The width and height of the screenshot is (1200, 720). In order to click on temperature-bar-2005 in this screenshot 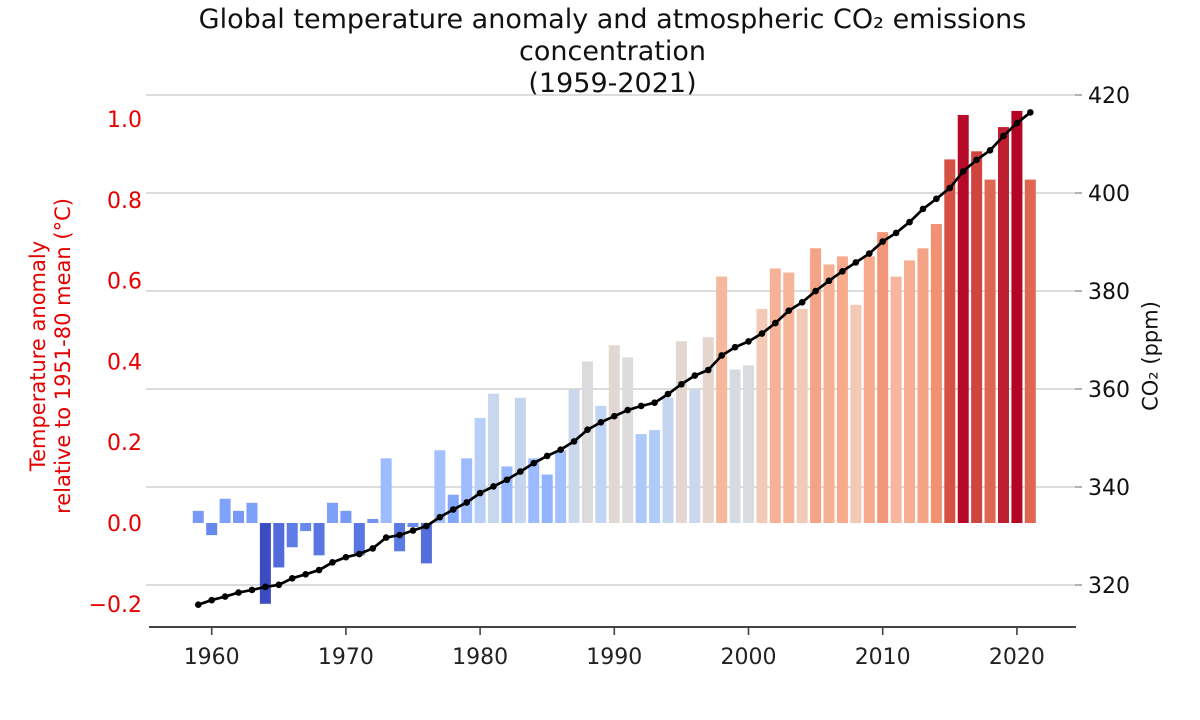, I will do `click(816, 385)`.